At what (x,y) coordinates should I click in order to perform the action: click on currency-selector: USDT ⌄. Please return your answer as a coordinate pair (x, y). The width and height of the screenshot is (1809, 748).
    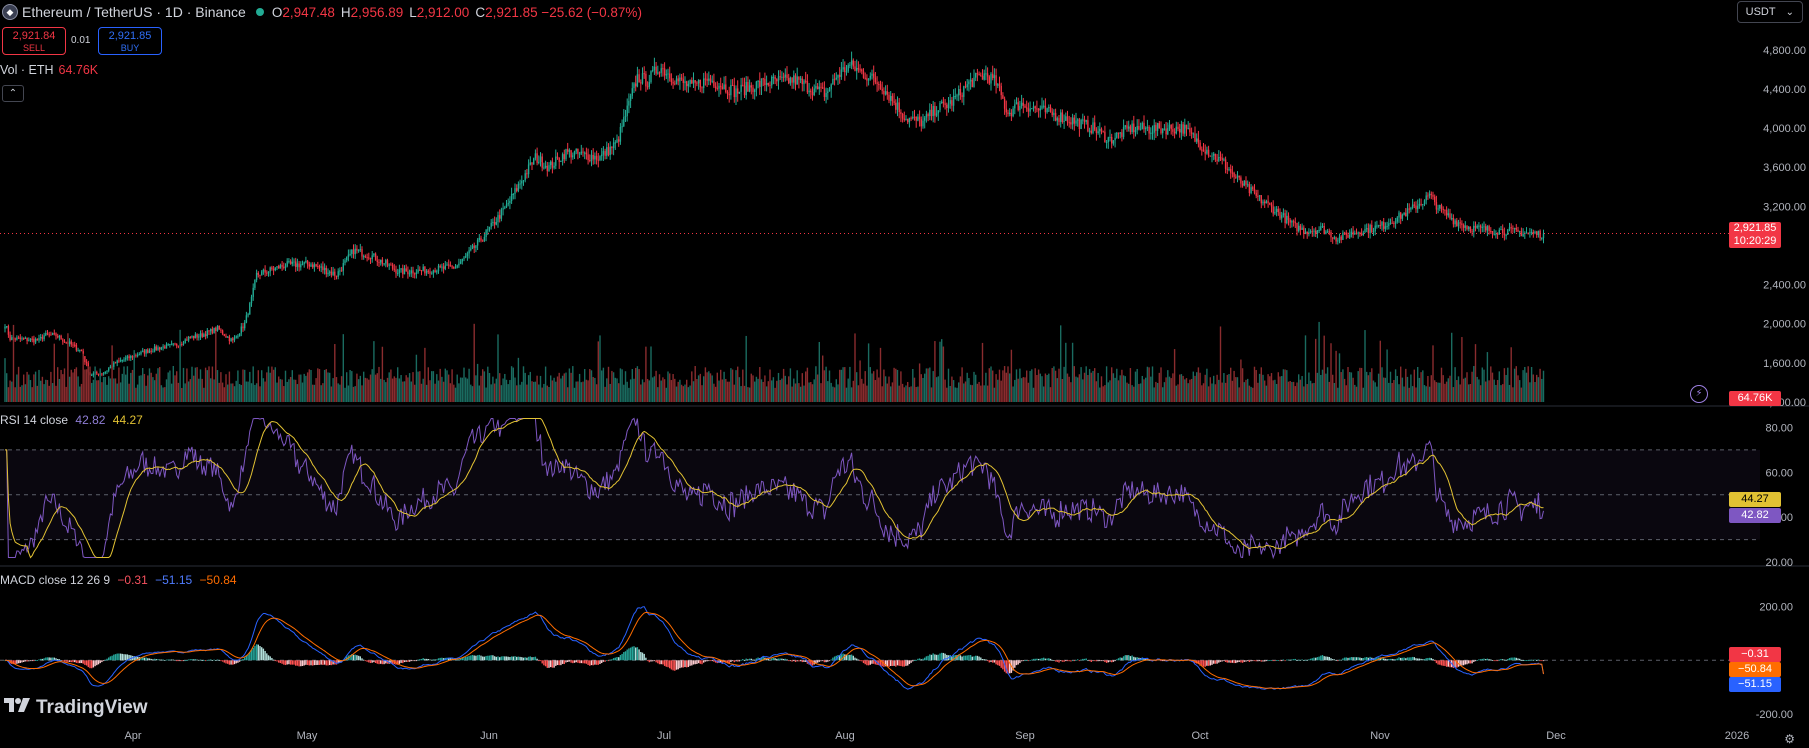
    Looking at the image, I should click on (1769, 12).